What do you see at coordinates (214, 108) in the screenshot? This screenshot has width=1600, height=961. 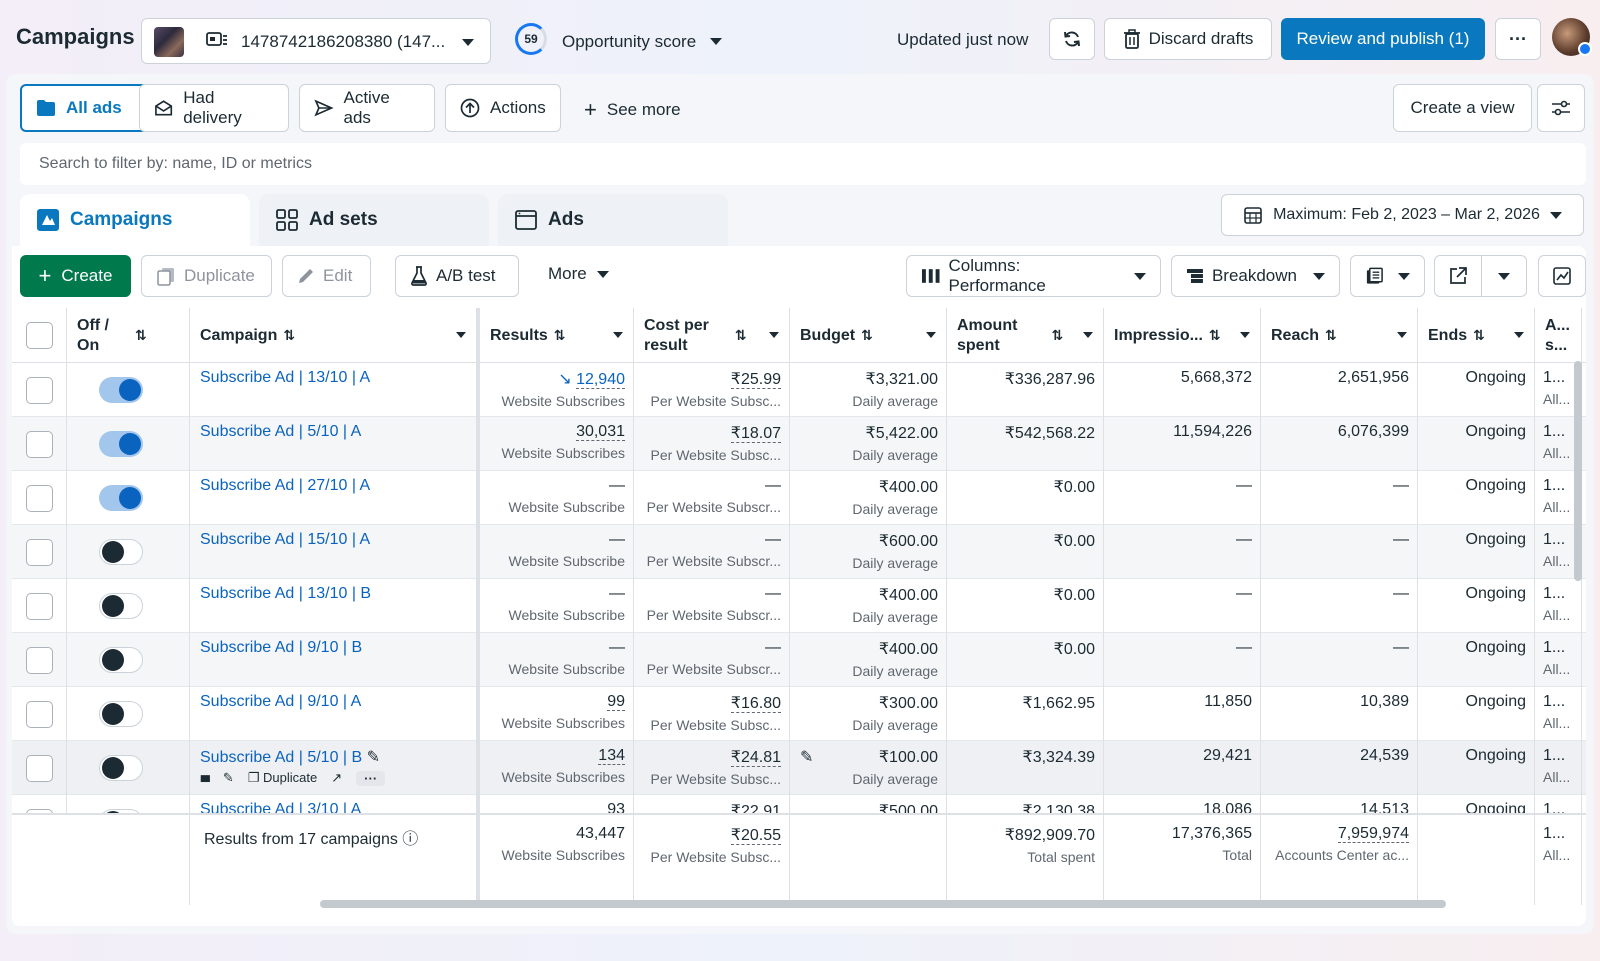 I see `filter-had-delivery: Had delivery` at bounding box center [214, 108].